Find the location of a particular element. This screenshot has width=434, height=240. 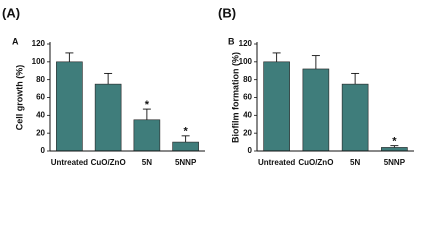

y-axis-label: Biofilm formation (%) is located at coordinates (235, 97).